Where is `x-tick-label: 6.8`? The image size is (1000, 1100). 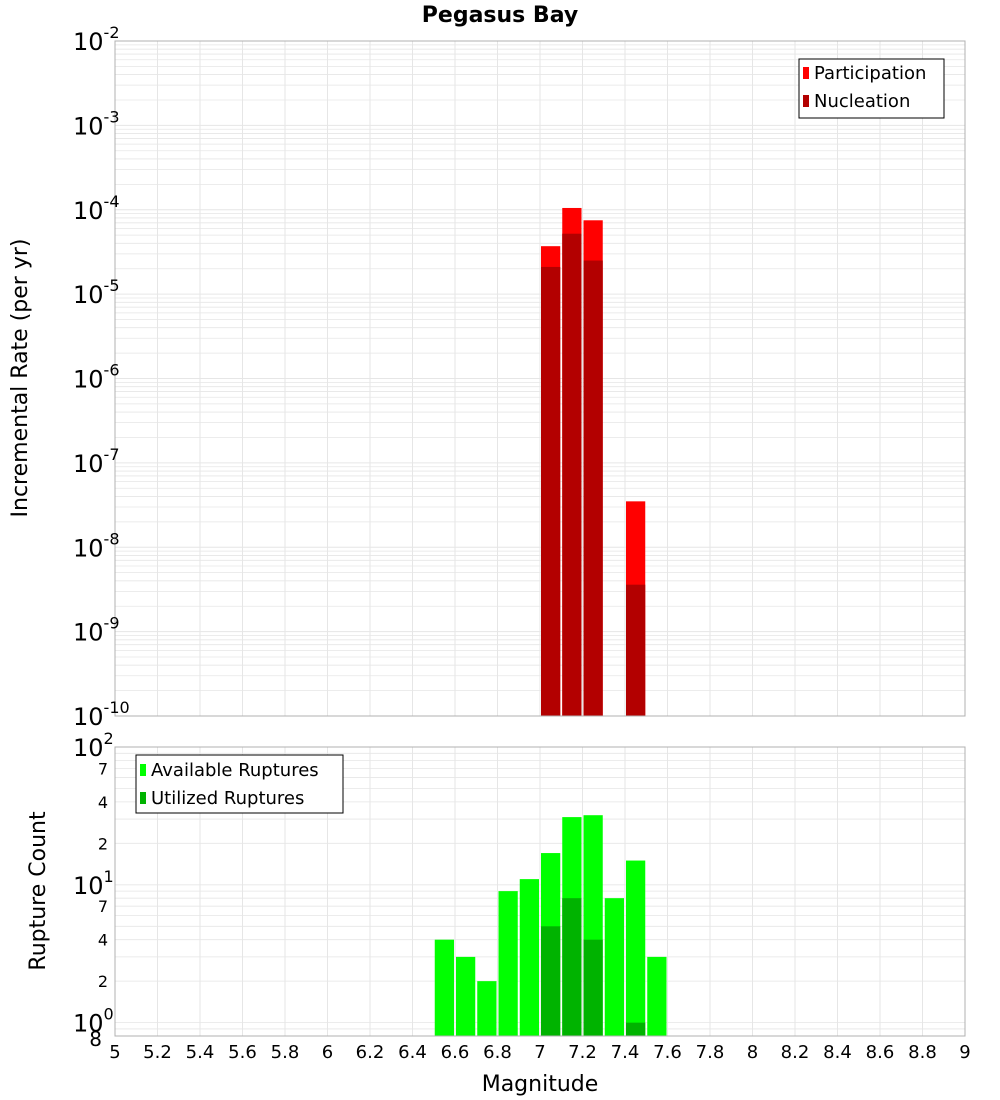
x-tick-label: 6.8 is located at coordinates (497, 1052).